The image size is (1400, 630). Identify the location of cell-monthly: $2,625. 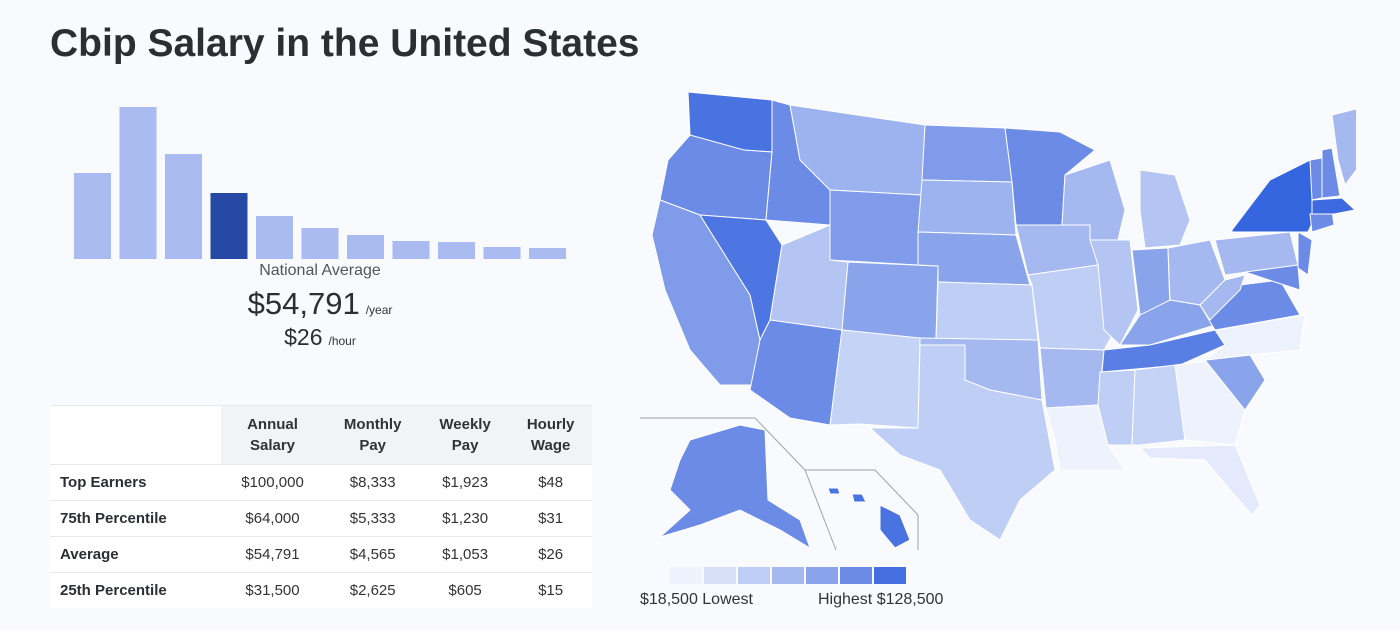
(372, 590).